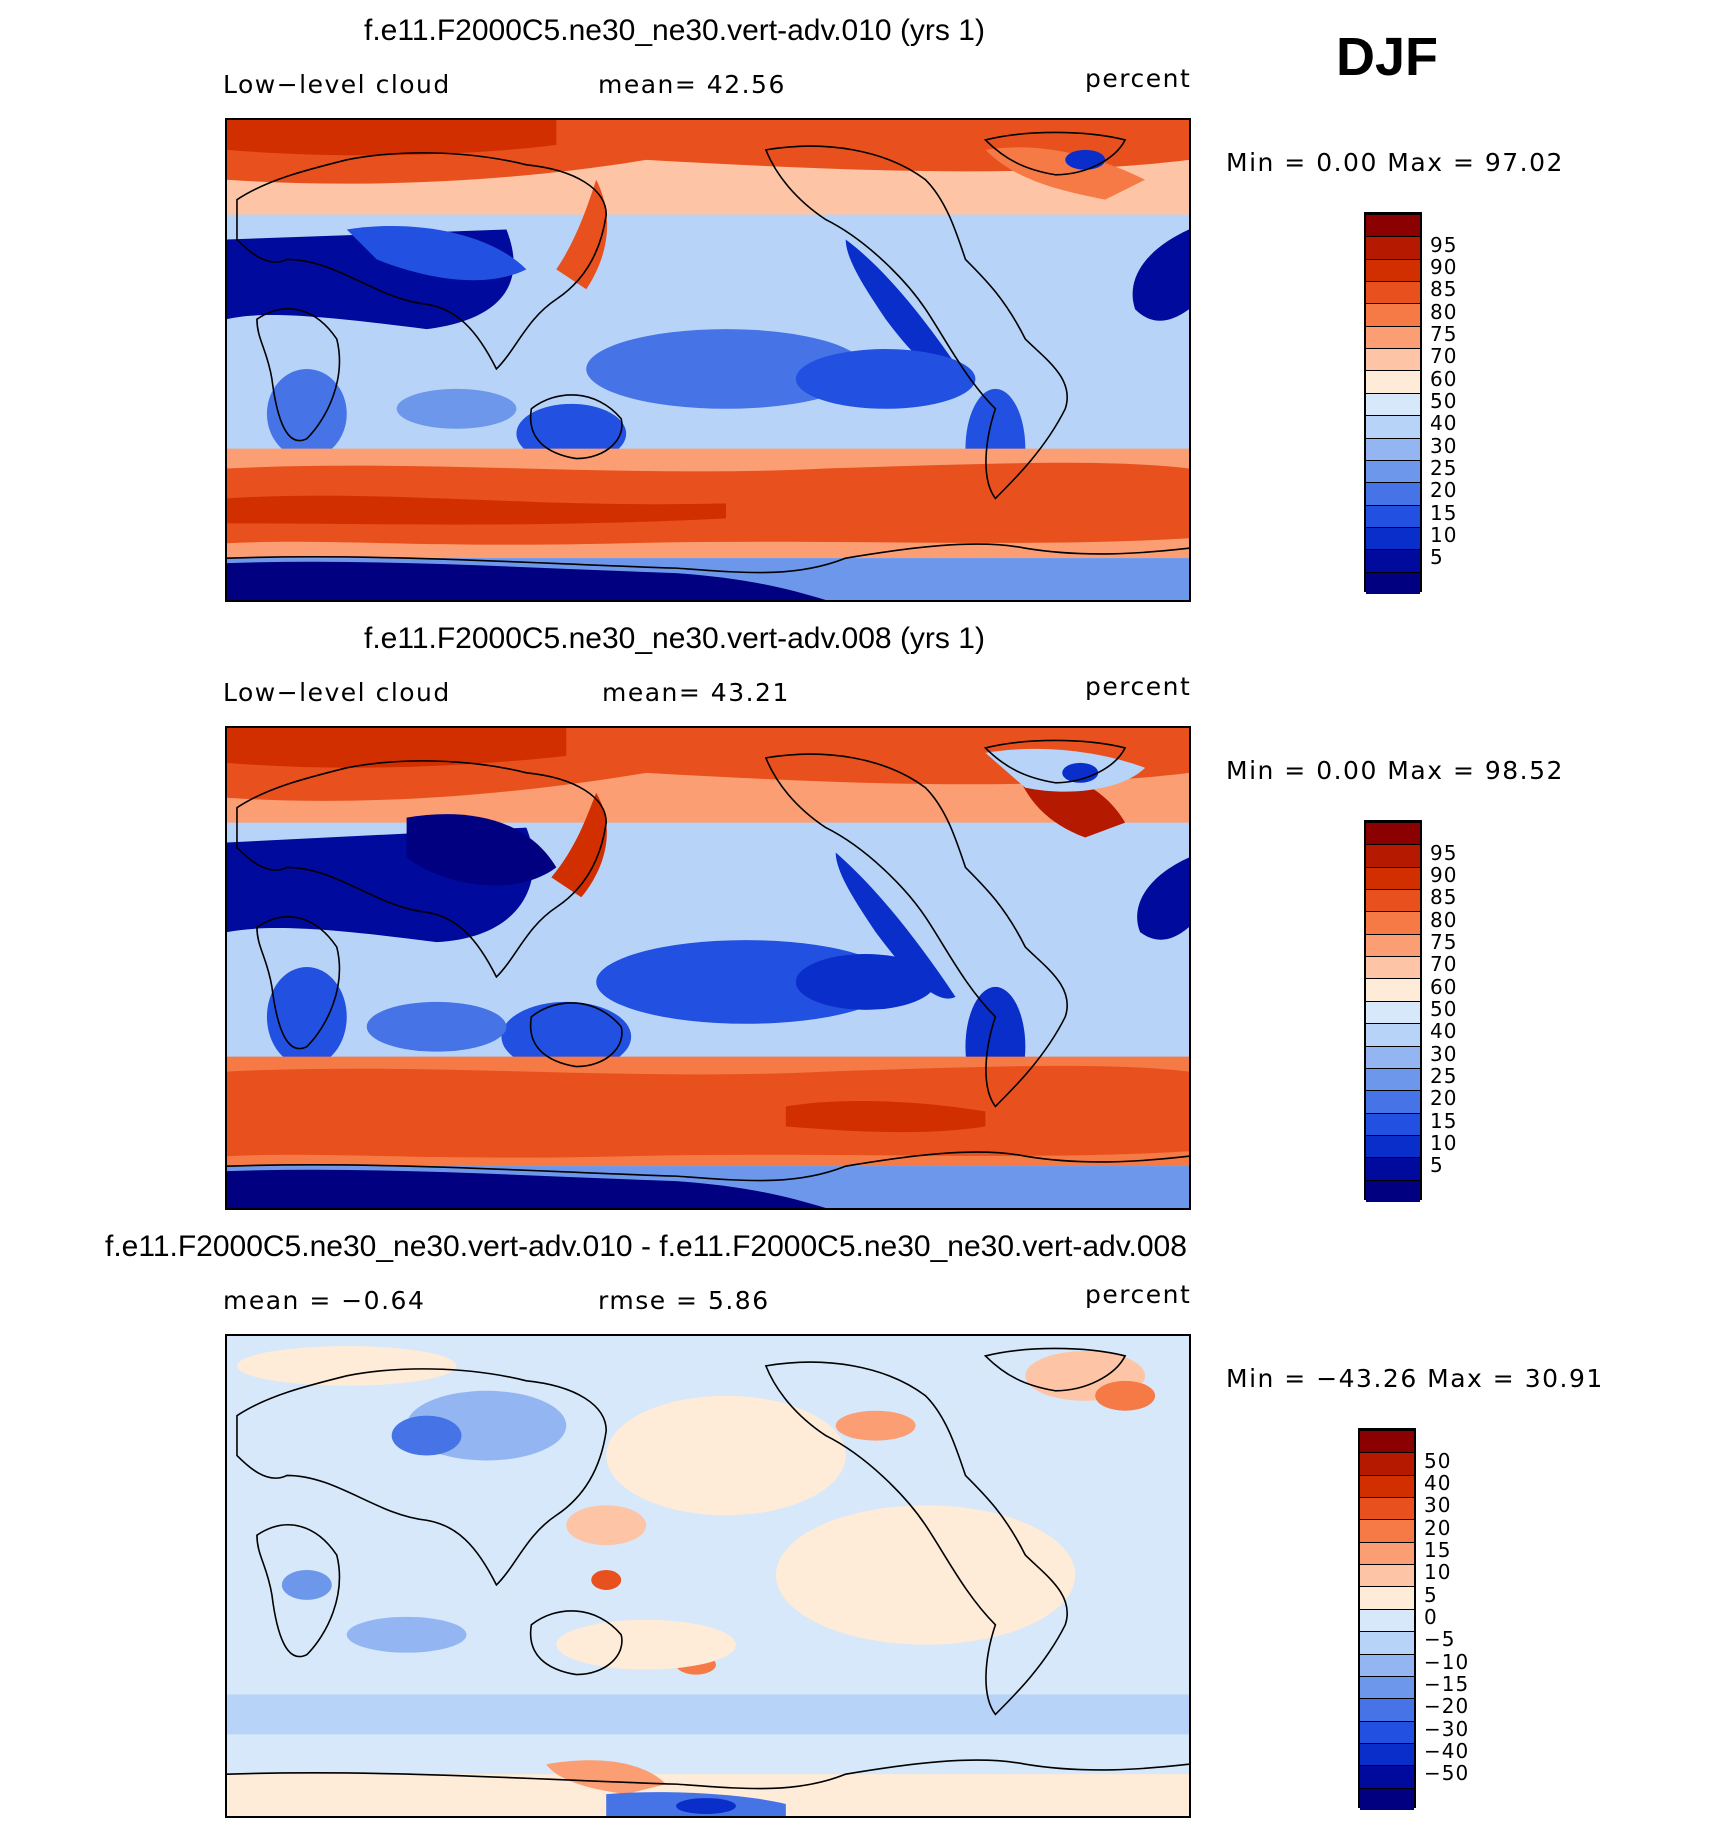 This screenshot has width=1710, height=1825. I want to click on panel3-map-field, so click(708, 1576).